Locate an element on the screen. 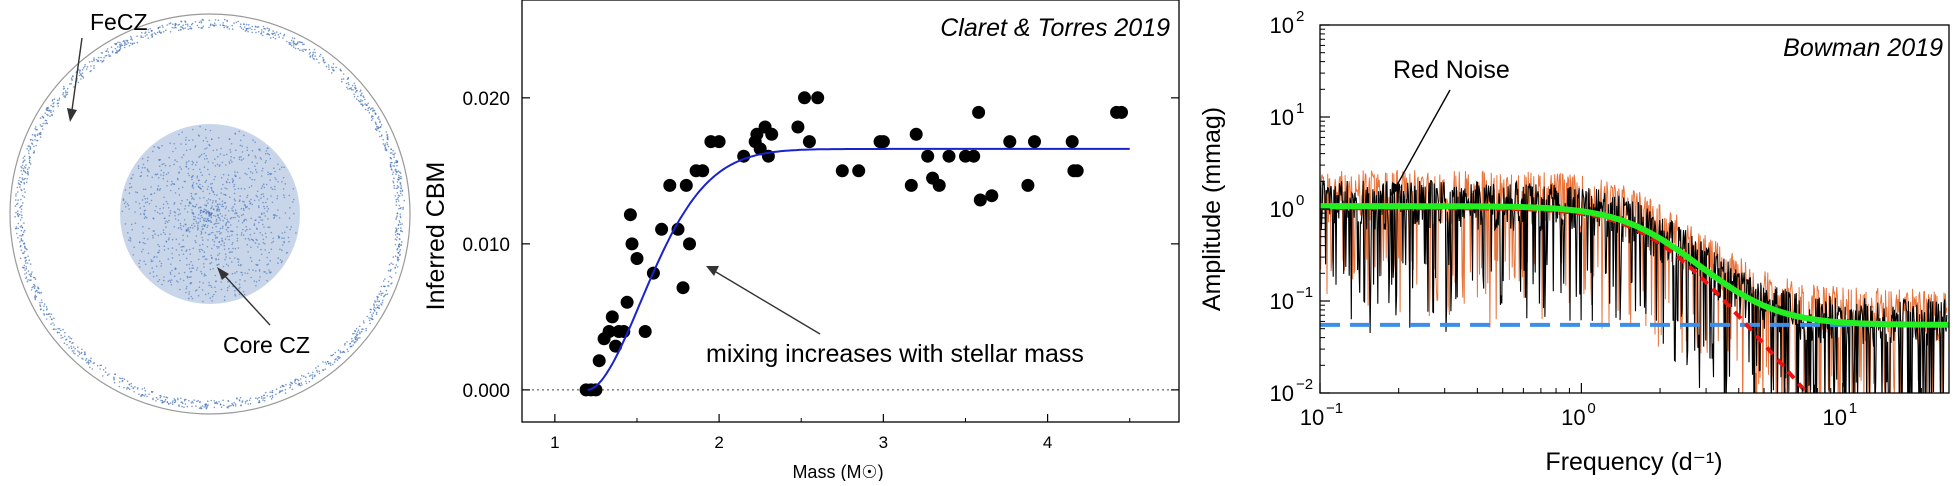 Image resolution: width=1956 pixels, height=486 pixels. spectrum-x-tick-label: 10 is located at coordinates (1312, 417).